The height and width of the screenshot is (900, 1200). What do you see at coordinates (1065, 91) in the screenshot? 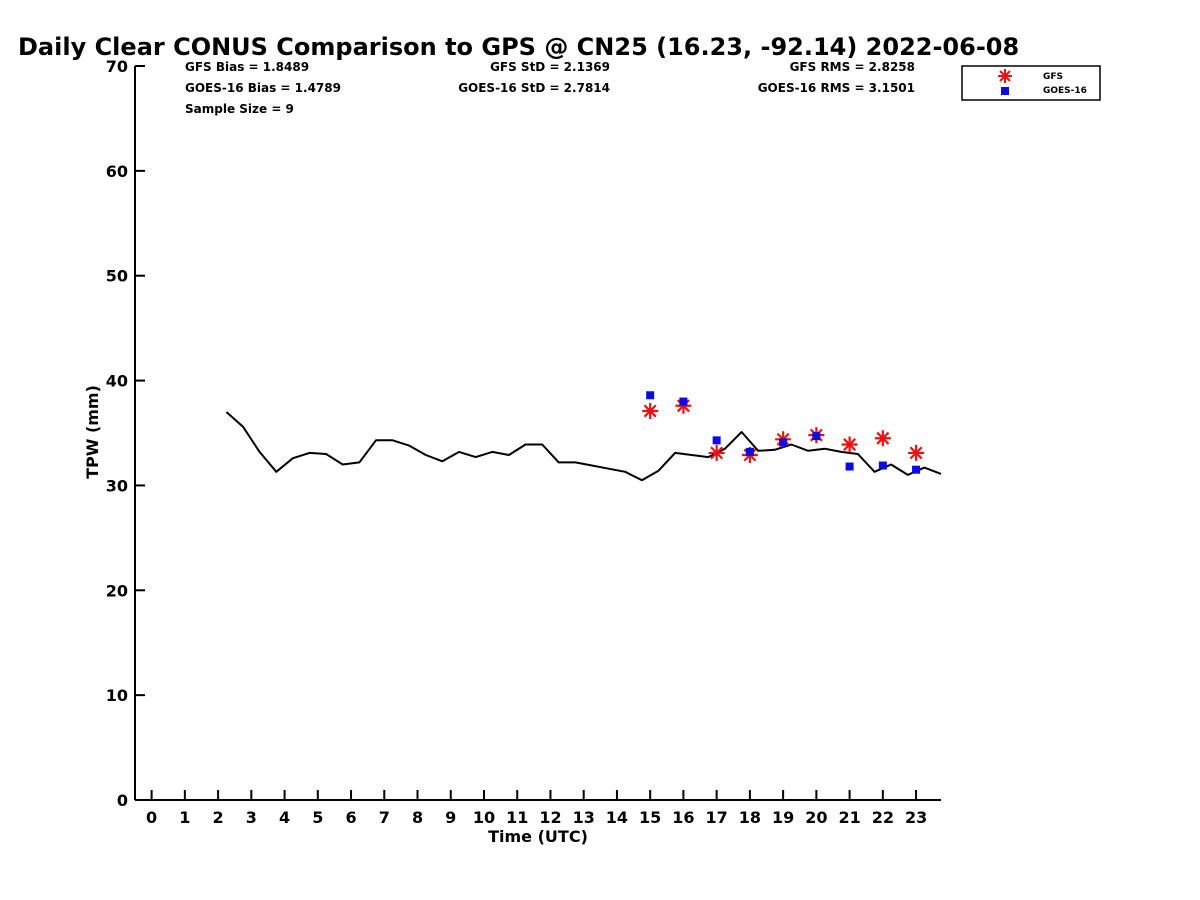
I see `legend-goes-label: GOES-16` at bounding box center [1065, 91].